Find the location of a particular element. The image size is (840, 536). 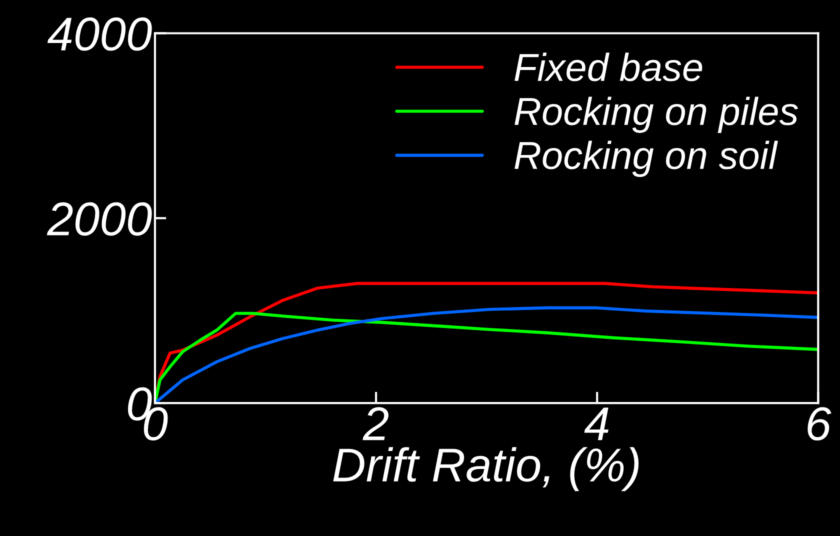

y-tick-label: 2000 is located at coordinates (99, 219).